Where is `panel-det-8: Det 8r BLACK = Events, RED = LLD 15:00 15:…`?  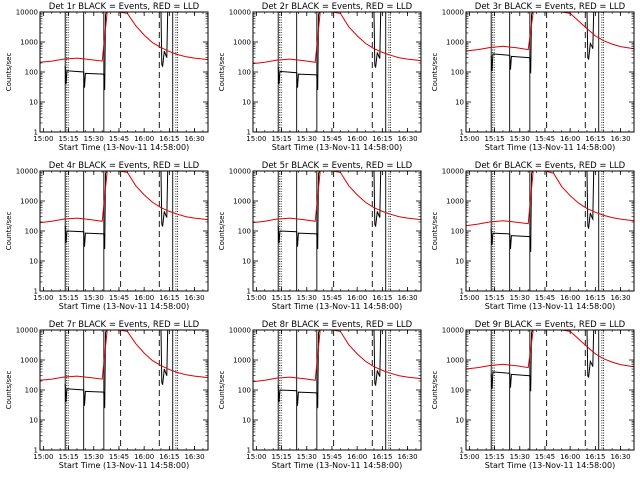 panel-det-8: Det 8r BLACK = Events, RED = LLD 15:00 15:… is located at coordinates (320, 395).